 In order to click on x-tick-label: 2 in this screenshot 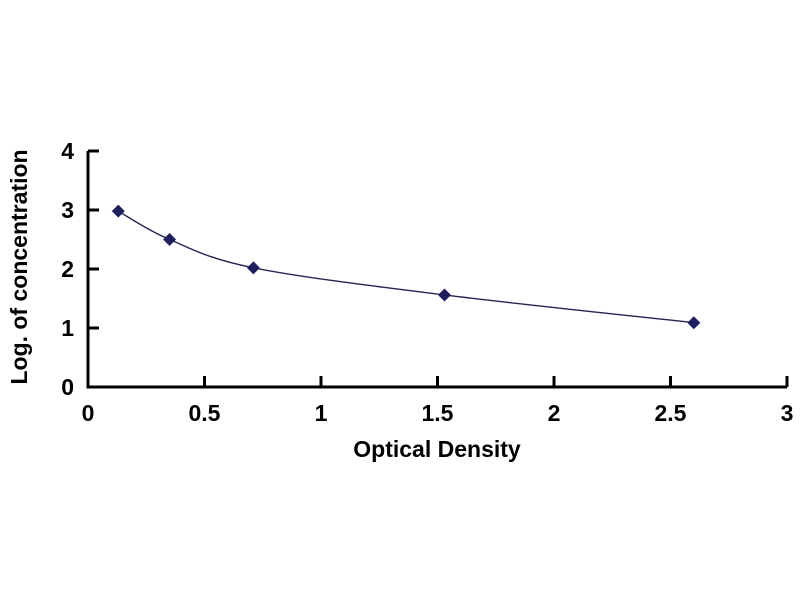, I will do `click(554, 413)`.